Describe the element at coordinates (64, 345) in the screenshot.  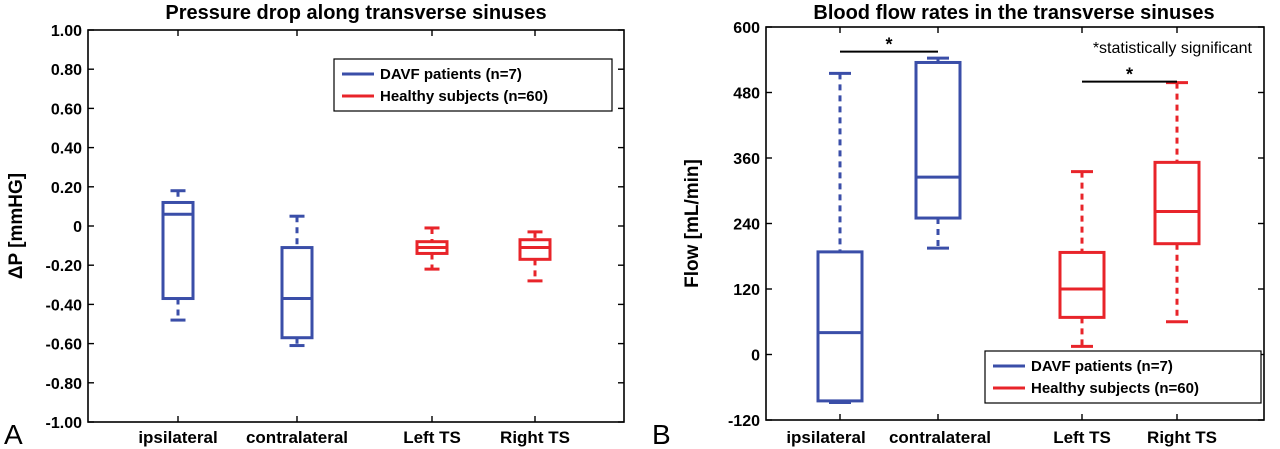
I see `y-tick-label: -0.60` at that location.